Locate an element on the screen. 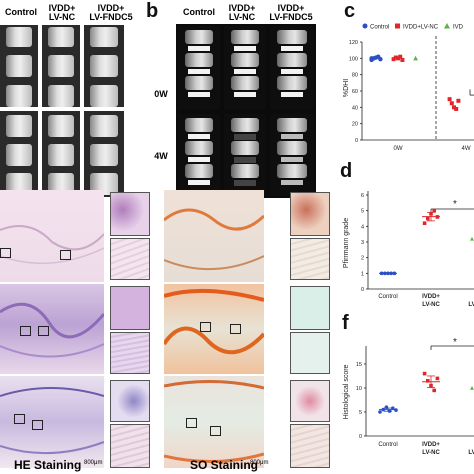 Image resolution: width=474 pixels, height=474 pixels. pfirrmann-ytick-label: 4 is located at coordinates (362, 227).